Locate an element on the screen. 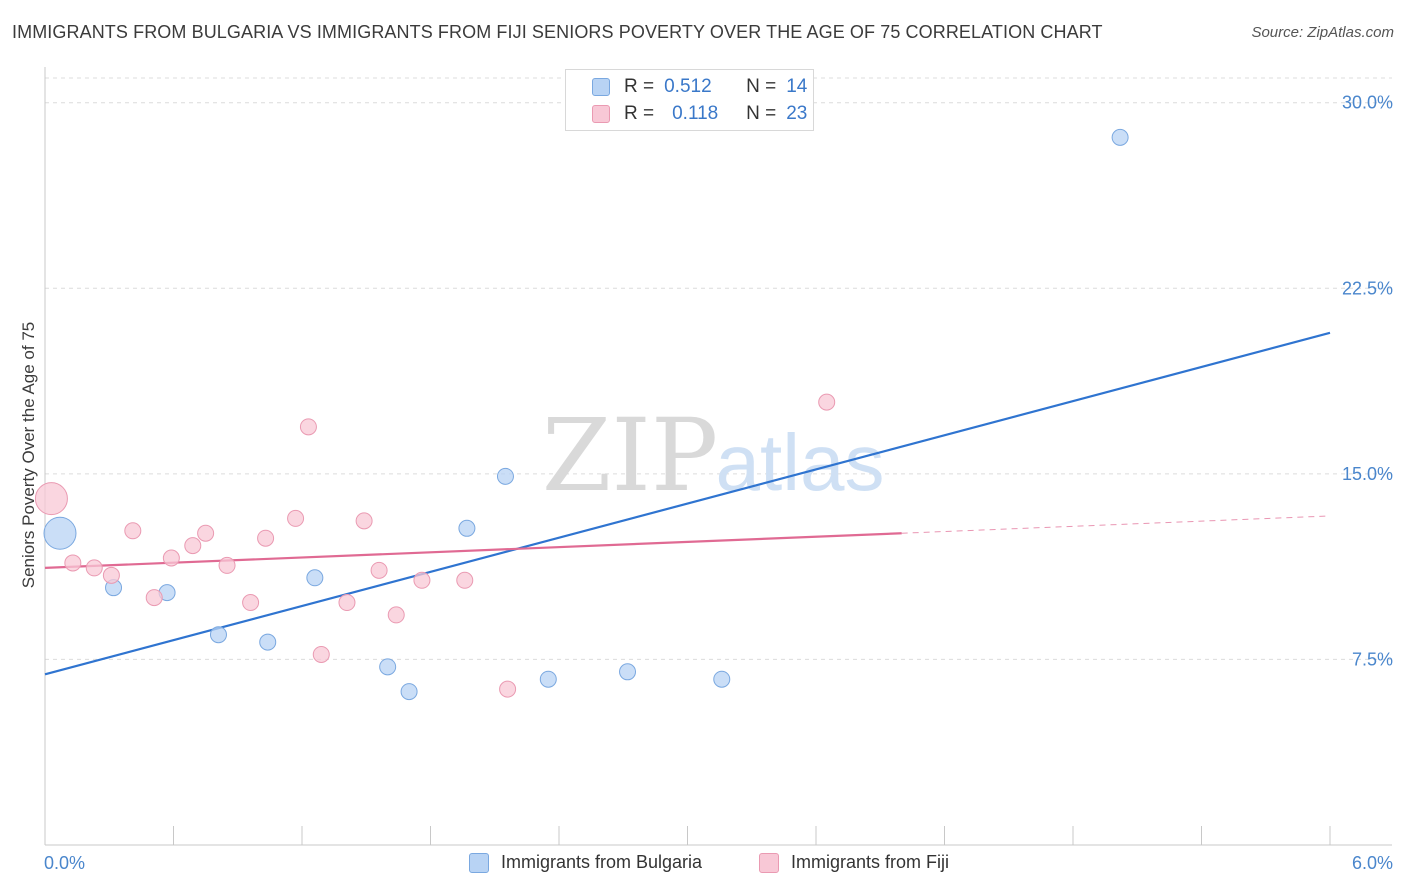  x-tick-min: 0.0% is located at coordinates (64, 863).